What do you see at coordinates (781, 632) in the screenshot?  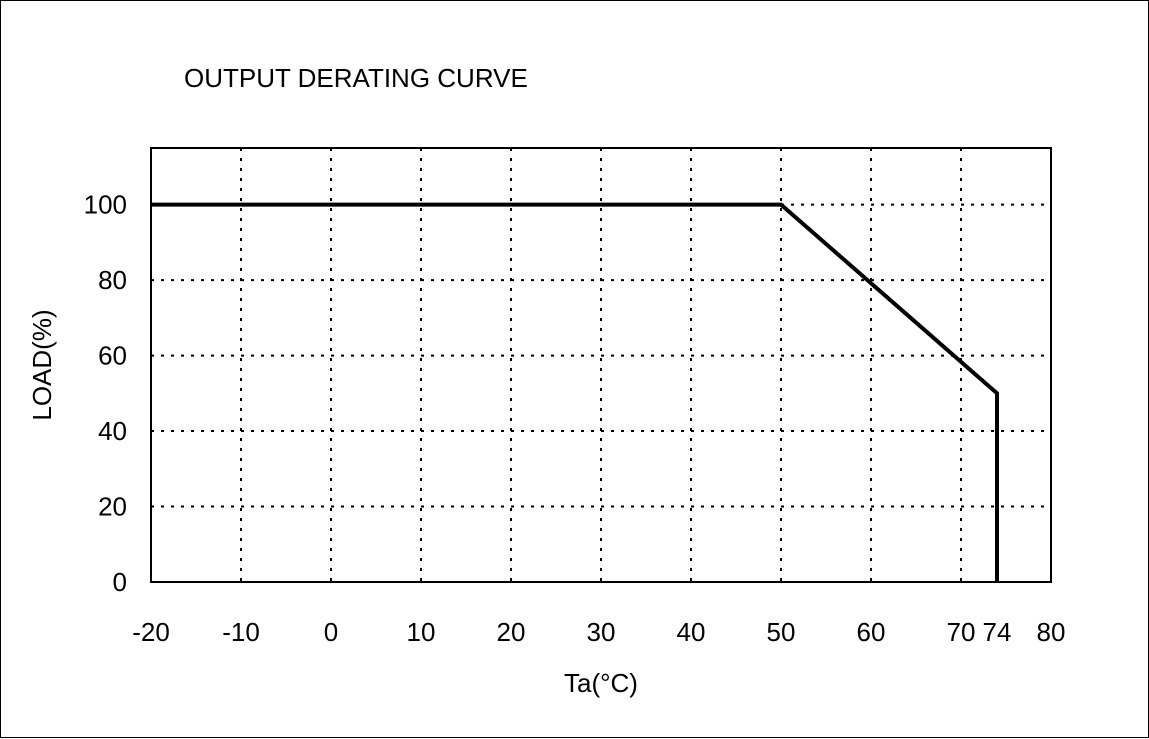 I see `x-tick-label: 50` at bounding box center [781, 632].